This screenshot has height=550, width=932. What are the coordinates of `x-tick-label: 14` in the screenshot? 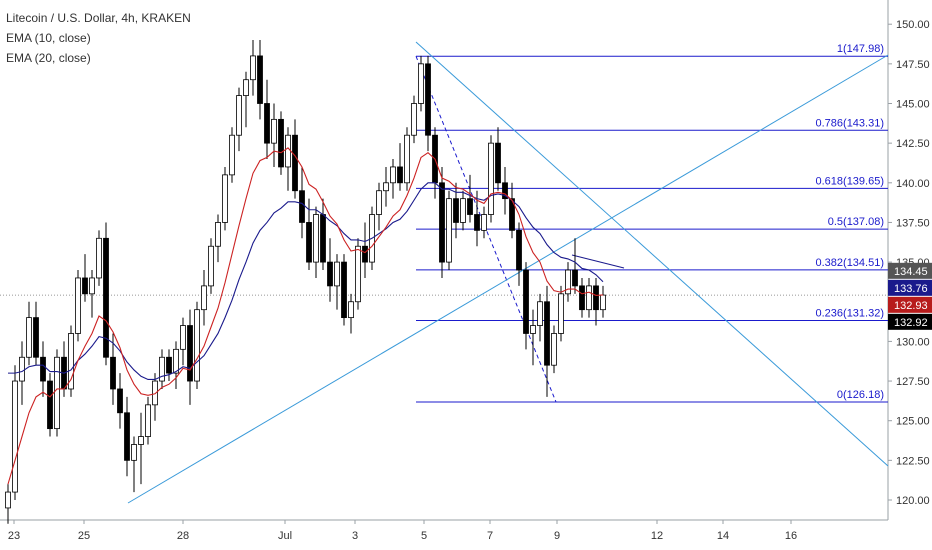 It's located at (723, 536).